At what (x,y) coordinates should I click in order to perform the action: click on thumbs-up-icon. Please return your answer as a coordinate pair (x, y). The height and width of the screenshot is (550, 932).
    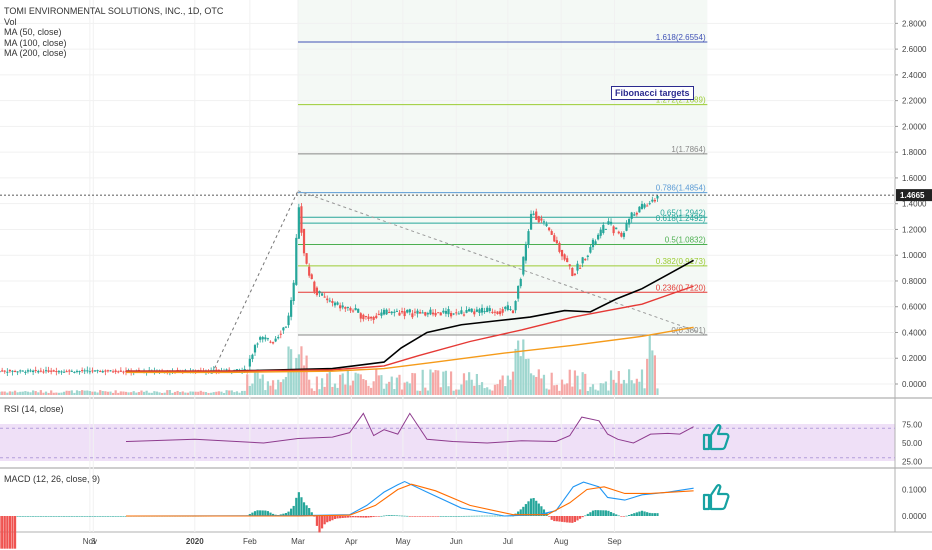
    Looking at the image, I should click on (716, 497).